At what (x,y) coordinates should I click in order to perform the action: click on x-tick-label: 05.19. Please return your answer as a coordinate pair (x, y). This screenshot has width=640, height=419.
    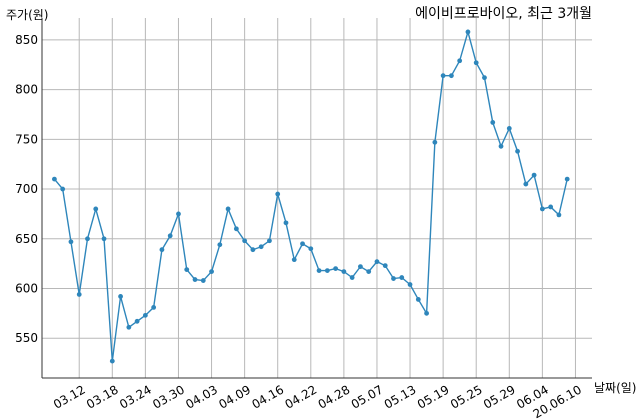
    Looking at the image, I should click on (433, 396).